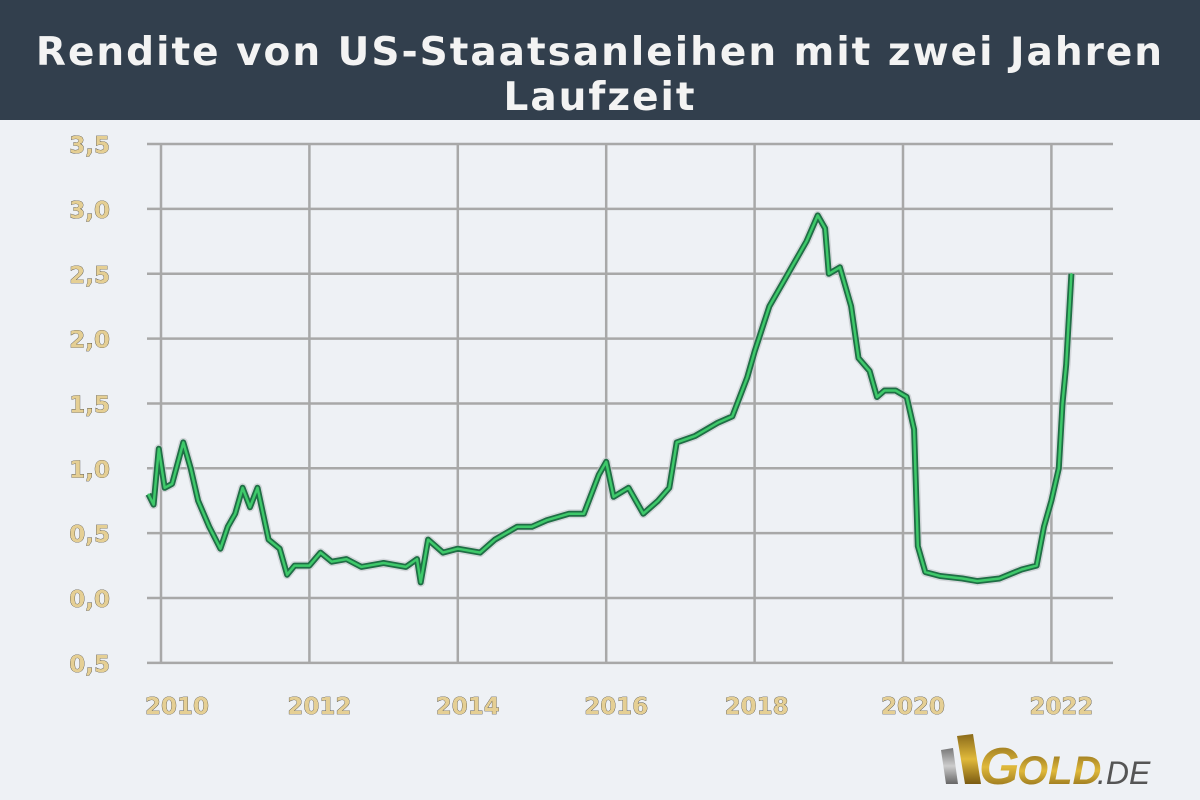 This screenshot has width=1200, height=800. I want to click on y-tick-label: 2,0, so click(89, 341).